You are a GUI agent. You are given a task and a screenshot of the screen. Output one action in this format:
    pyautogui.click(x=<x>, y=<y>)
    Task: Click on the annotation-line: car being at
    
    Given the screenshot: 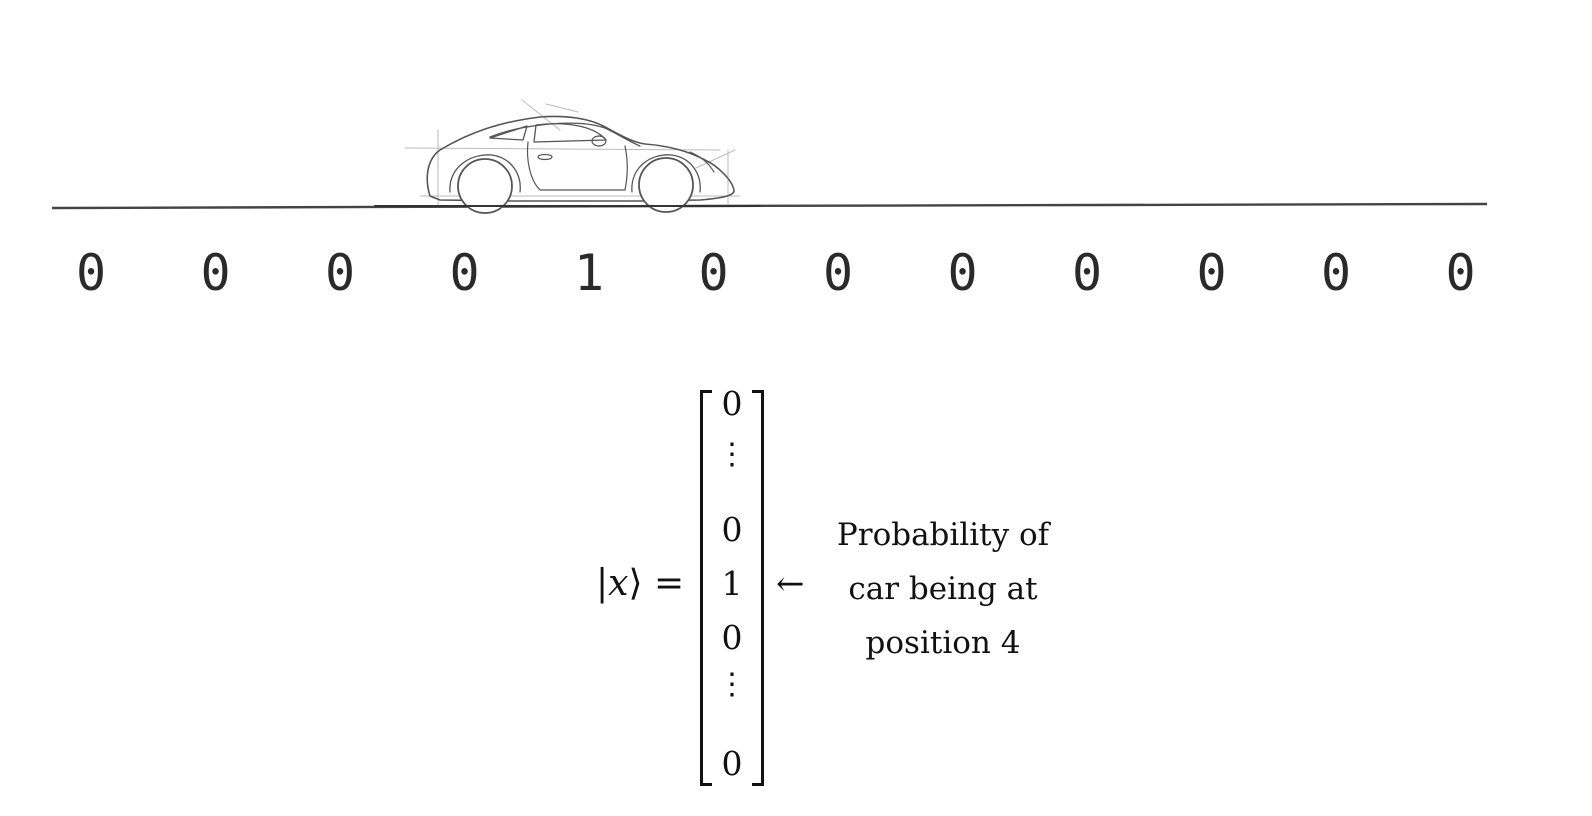 What is the action you would take?
    pyautogui.click(x=943, y=589)
    